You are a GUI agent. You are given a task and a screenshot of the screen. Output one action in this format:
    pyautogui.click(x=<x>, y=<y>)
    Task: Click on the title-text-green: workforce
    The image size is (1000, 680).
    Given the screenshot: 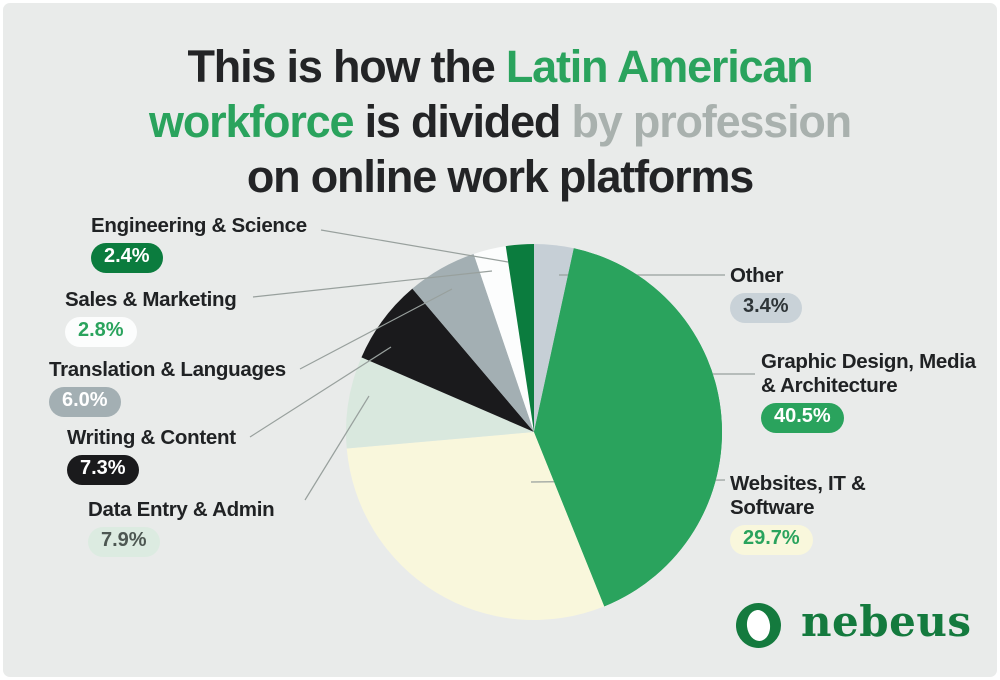 What is the action you would take?
    pyautogui.click(x=251, y=121)
    